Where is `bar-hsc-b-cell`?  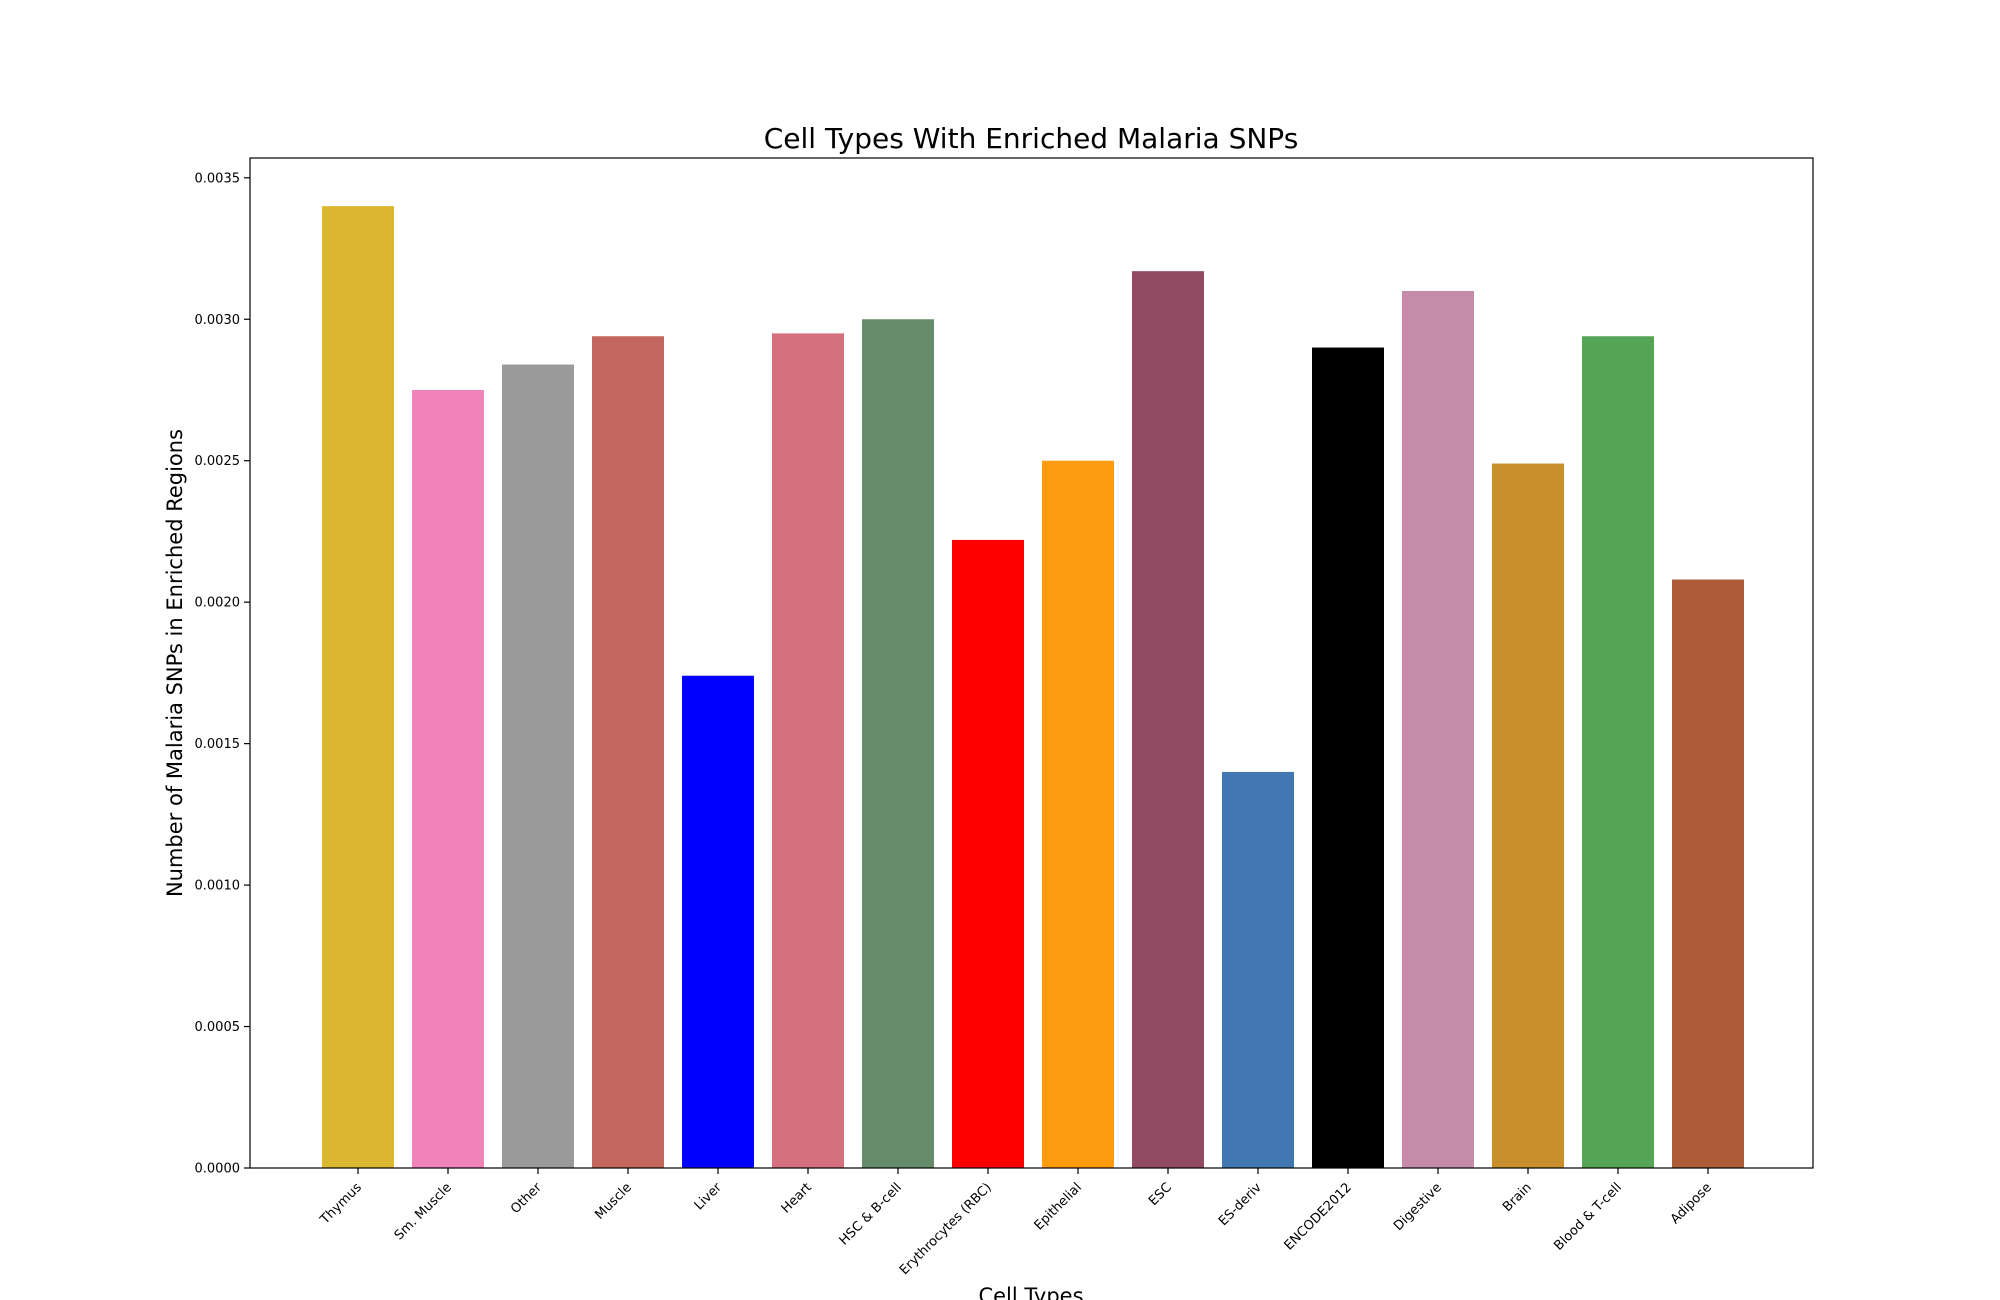 bar-hsc-b-cell is located at coordinates (898, 743).